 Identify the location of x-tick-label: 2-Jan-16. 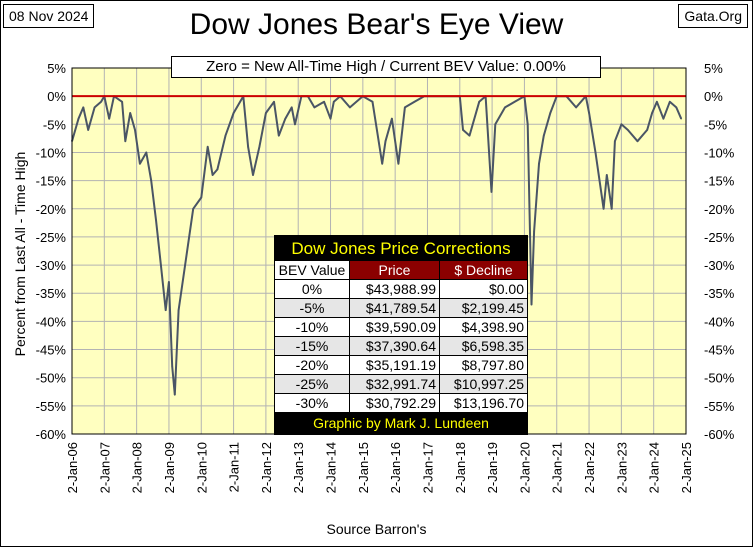
(395, 467).